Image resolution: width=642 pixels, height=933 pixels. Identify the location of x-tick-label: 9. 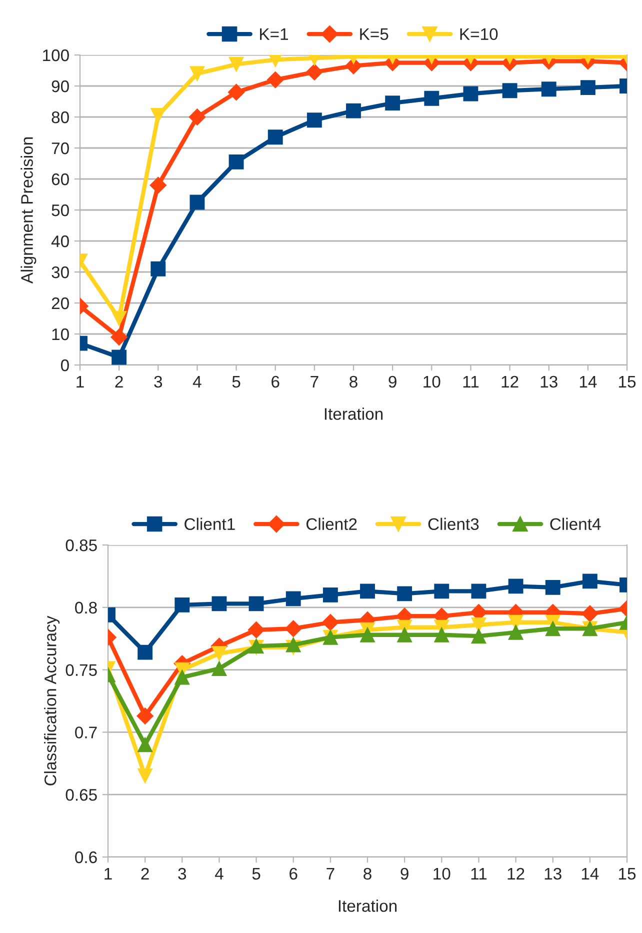
(404, 874).